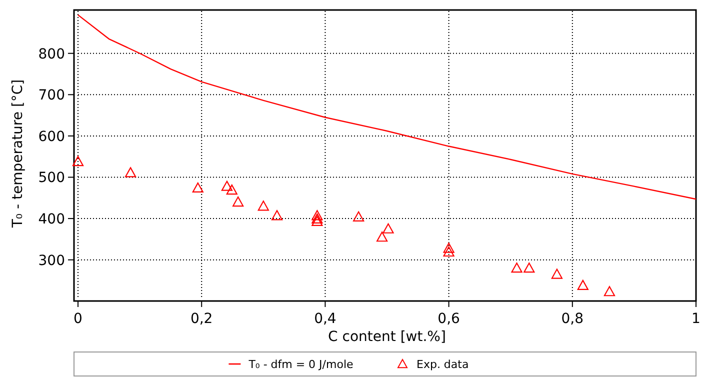 This screenshot has width=711, height=386. What do you see at coordinates (51, 54) in the screenshot?
I see `y-tick-label: 800` at bounding box center [51, 54].